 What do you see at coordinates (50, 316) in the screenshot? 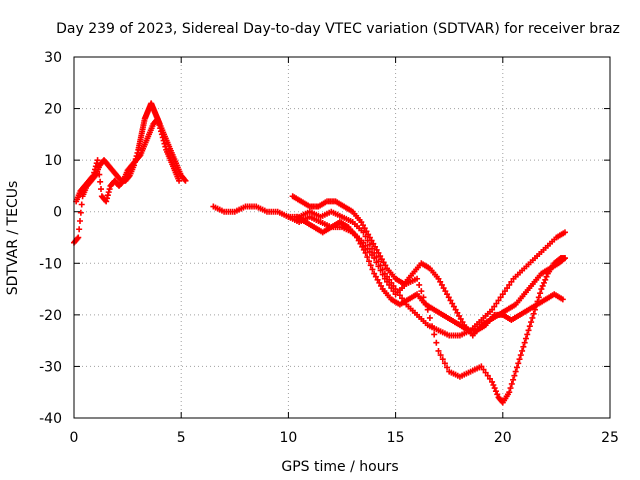
I see `y-tick-label: -20` at bounding box center [50, 316].